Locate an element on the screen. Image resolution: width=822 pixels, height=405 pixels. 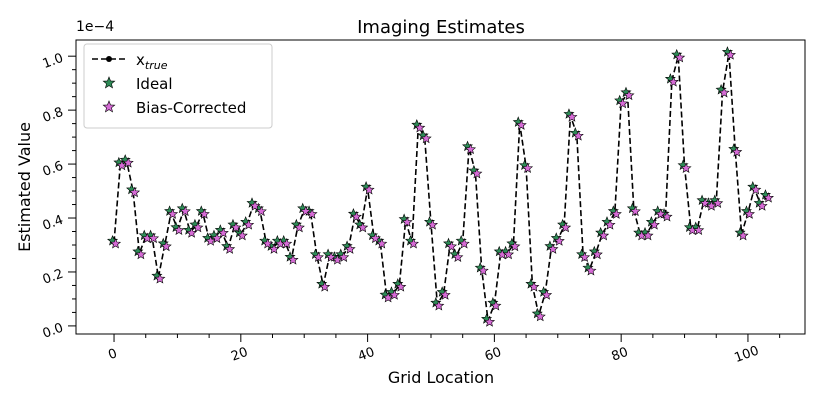
y-axis: 0.0 0.2 0.4 0.6 0.8 1.0 is located at coordinates (58, 196).